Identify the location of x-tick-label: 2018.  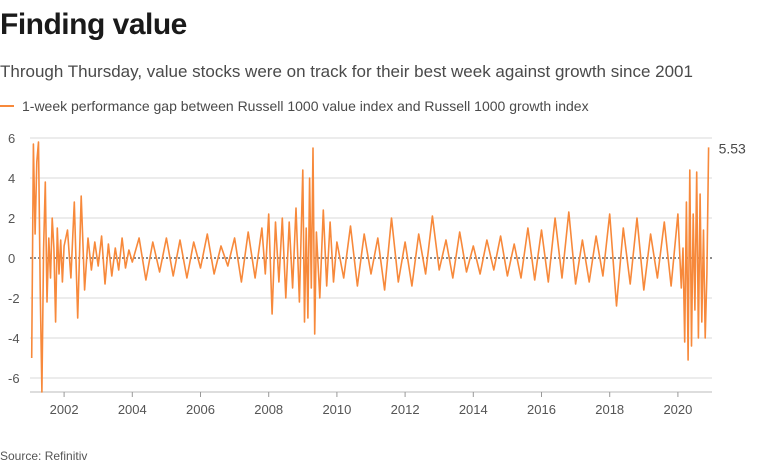
(609, 409).